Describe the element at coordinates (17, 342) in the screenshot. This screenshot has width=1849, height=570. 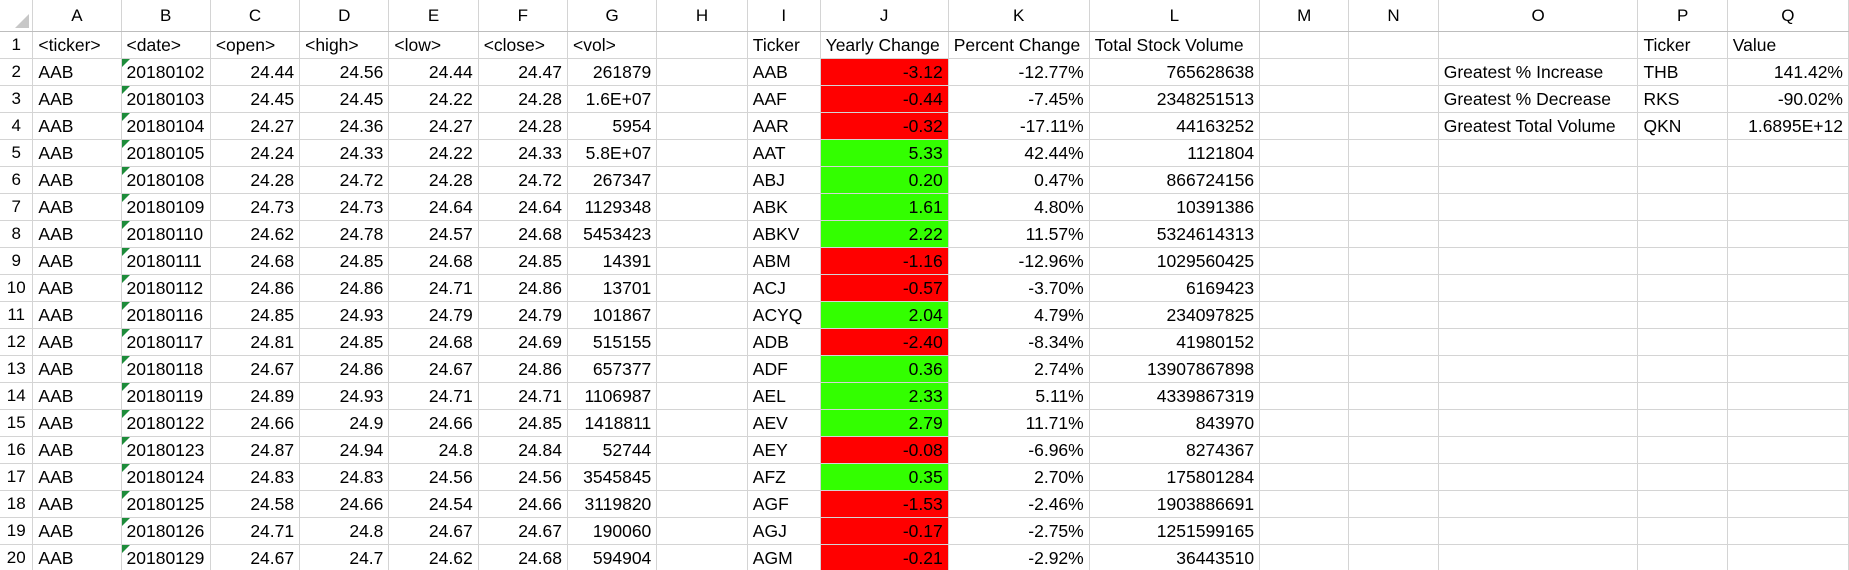
I see `row-header-12: 12` at that location.